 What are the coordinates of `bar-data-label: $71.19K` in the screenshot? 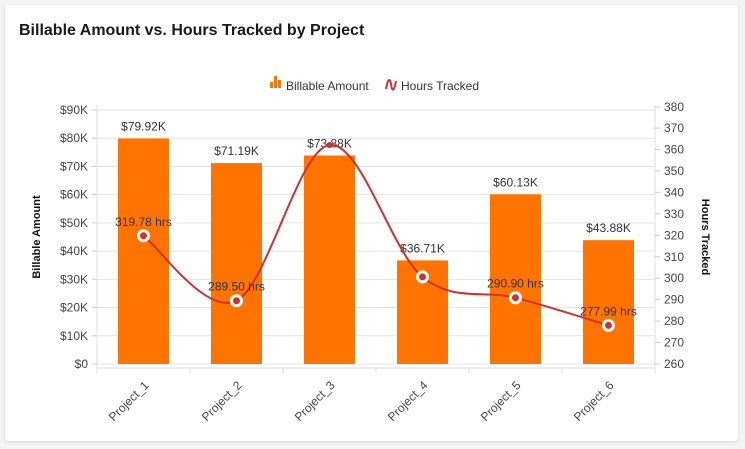 It's located at (236, 151).